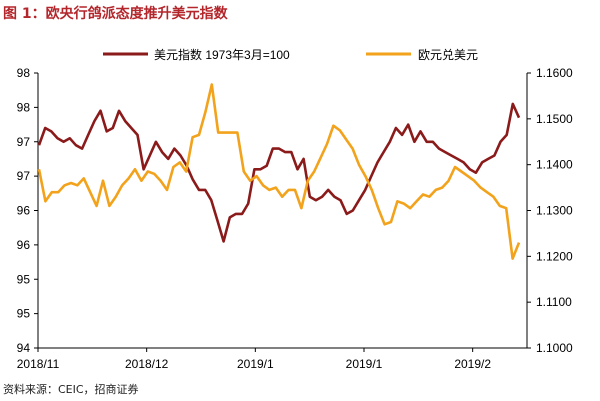  I want to click on left-tick-label: 94, so click(24, 348).